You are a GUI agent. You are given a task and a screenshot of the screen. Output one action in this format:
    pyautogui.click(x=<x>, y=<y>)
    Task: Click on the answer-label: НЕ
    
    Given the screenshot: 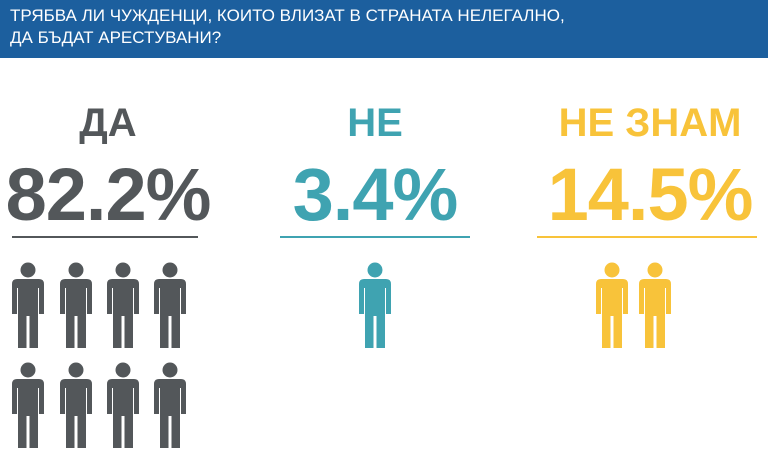 What is the action you would take?
    pyautogui.click(x=375, y=123)
    